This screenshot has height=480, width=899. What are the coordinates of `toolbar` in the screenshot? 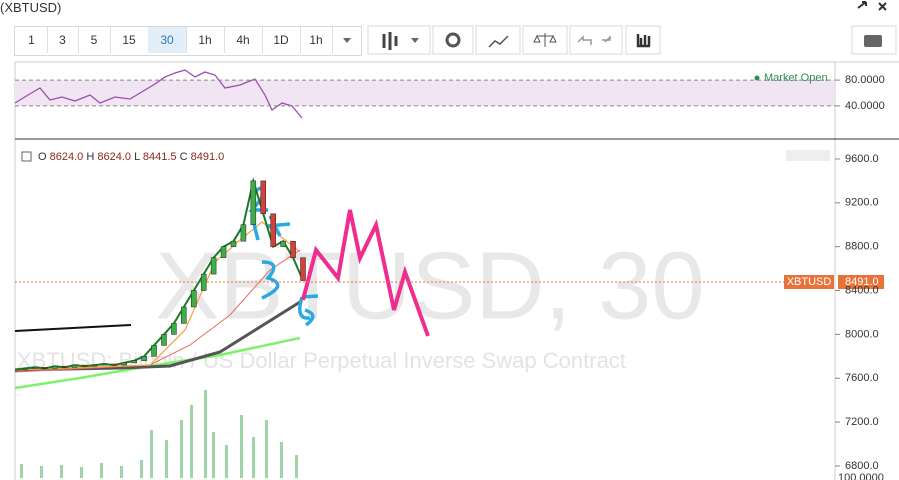 It's located at (188, 41).